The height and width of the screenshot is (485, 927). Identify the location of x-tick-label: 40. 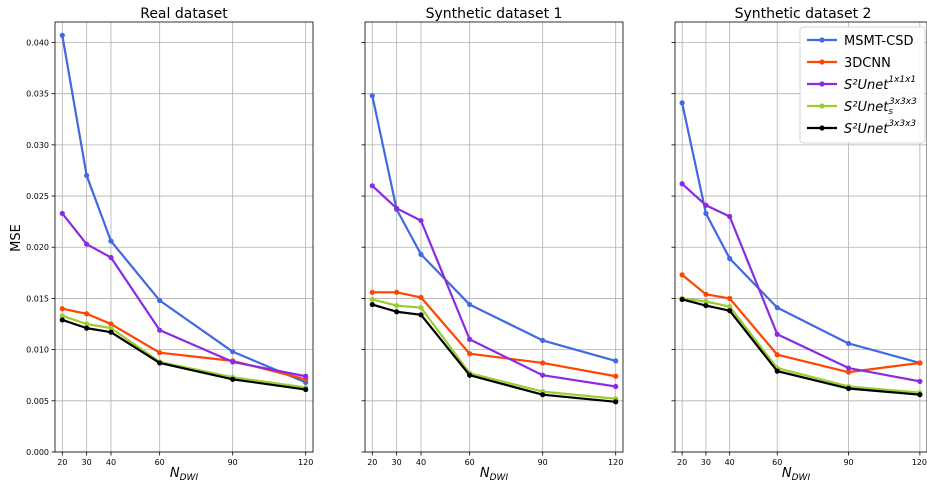
(730, 462).